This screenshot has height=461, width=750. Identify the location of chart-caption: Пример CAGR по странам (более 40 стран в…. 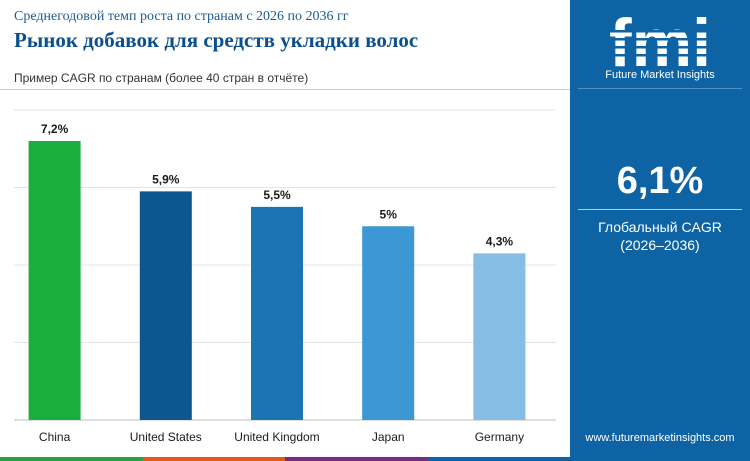
(161, 78).